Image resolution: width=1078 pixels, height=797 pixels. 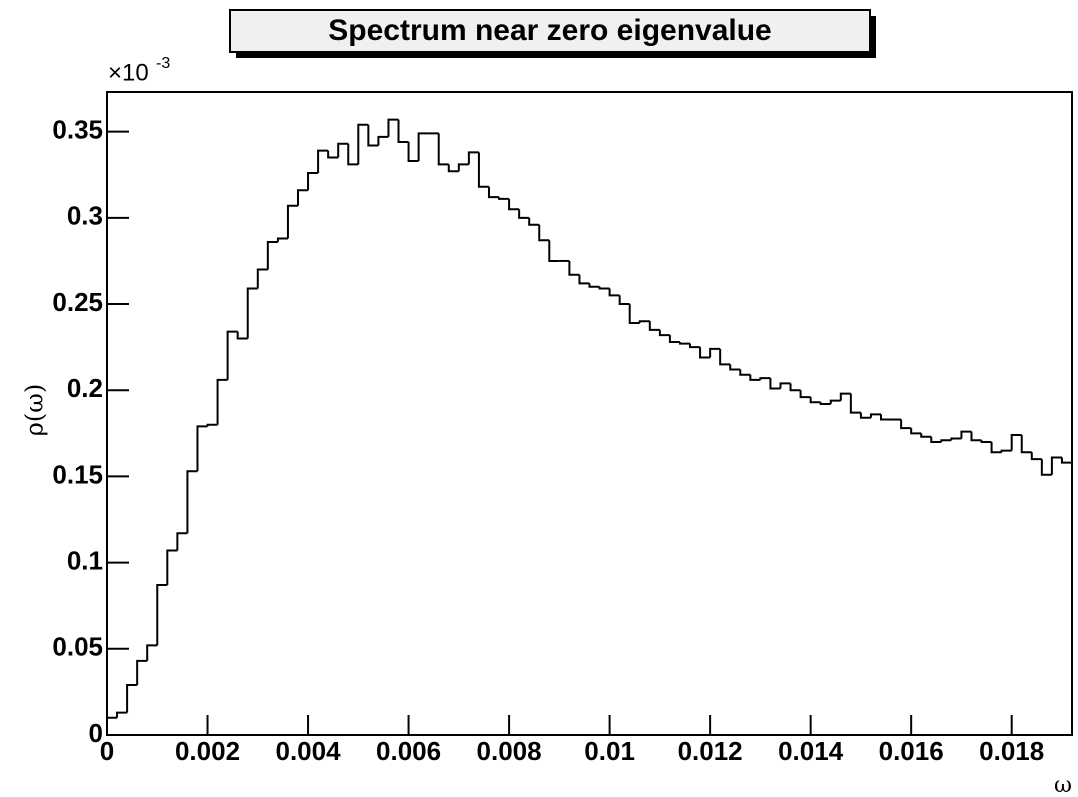 I want to click on x-tick-label: 0.004, so click(x=309, y=751).